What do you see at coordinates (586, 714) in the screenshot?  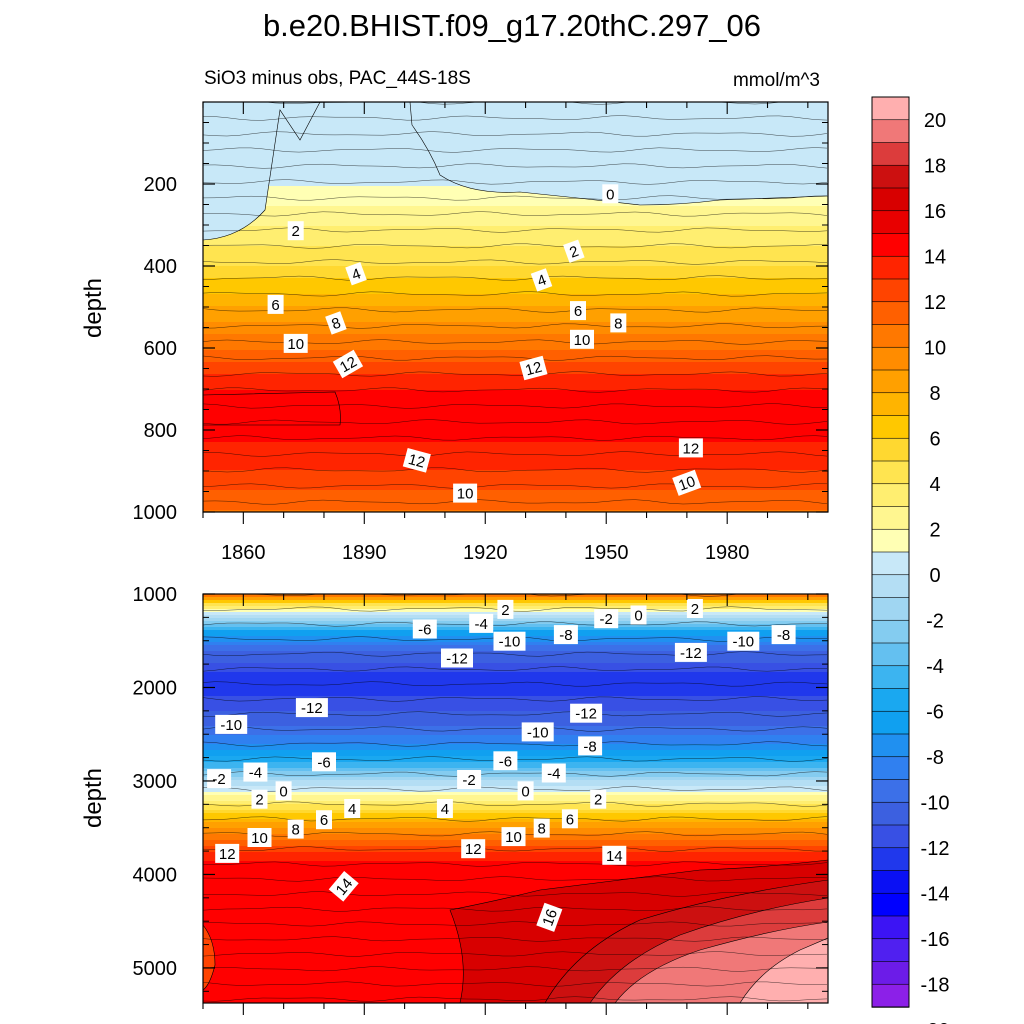 I see `lower-contour-label-text: -12` at bounding box center [586, 714].